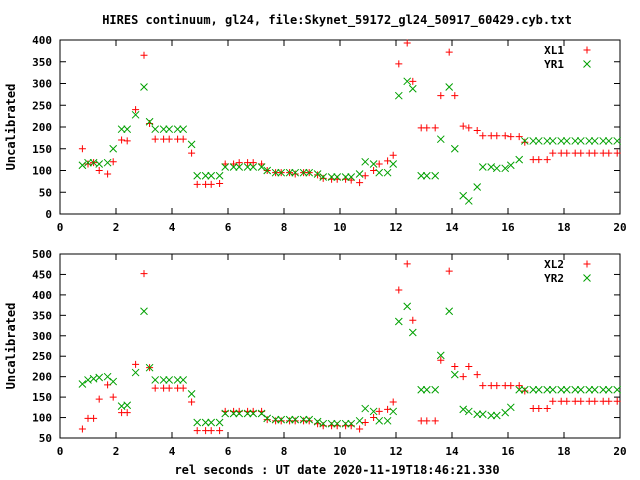  Describe the element at coordinates (452, 227) in the screenshot. I see `x-tick-label: 14` at that location.